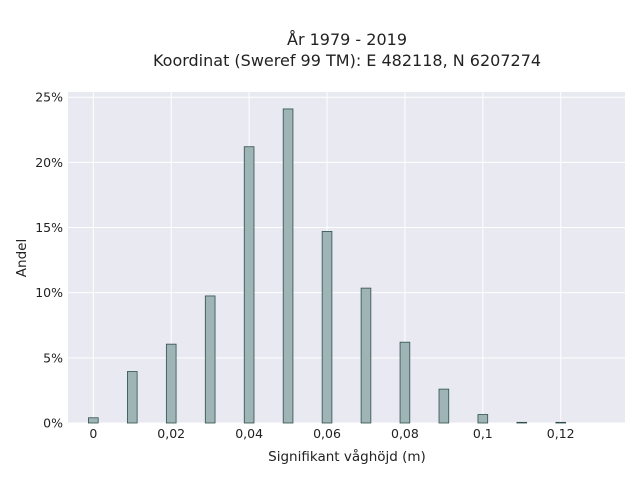 The image size is (640, 480). I want to click on y-tick-label: 25%, so click(49, 97).